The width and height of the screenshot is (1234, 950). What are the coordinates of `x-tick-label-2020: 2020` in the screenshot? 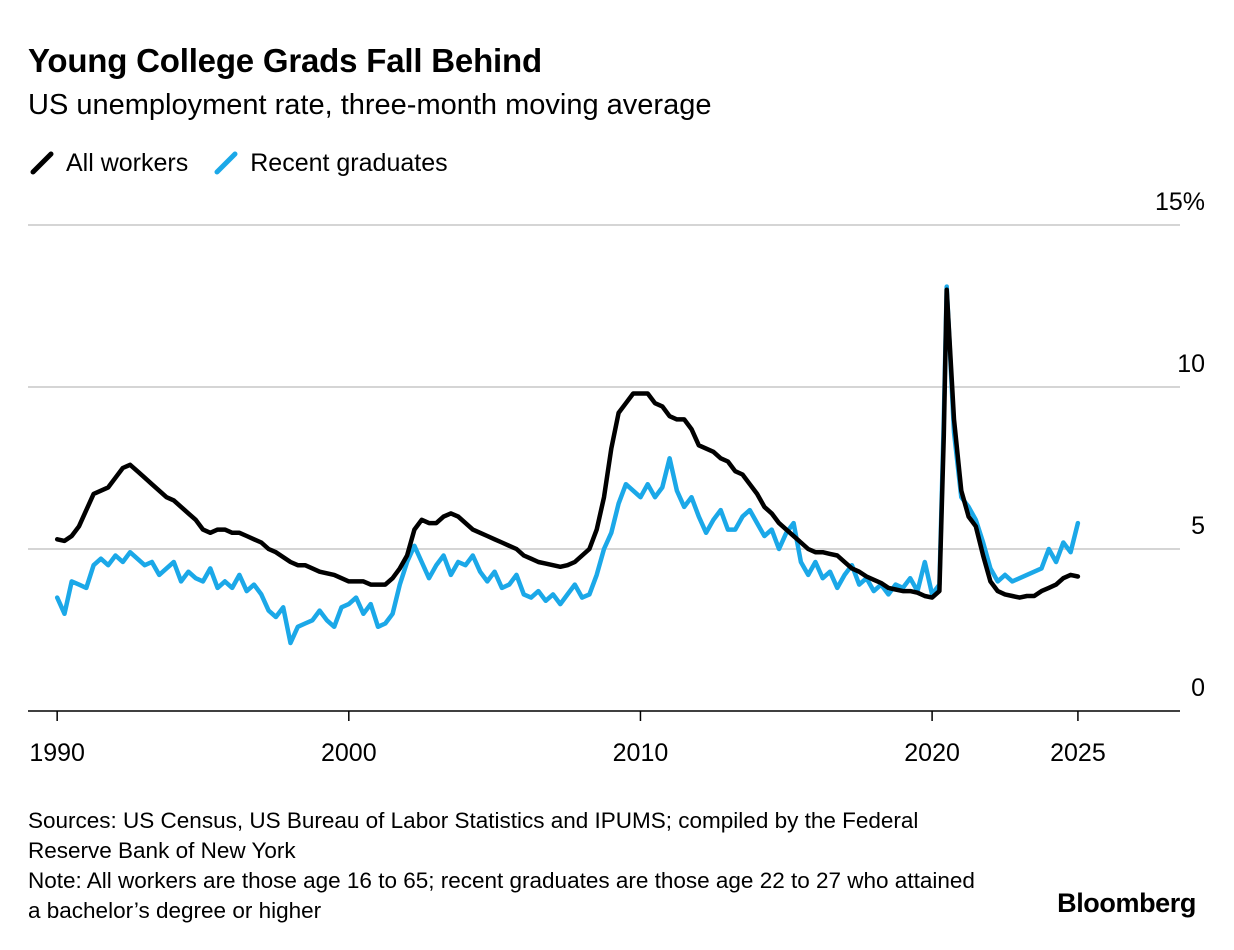 It's located at (932, 753).